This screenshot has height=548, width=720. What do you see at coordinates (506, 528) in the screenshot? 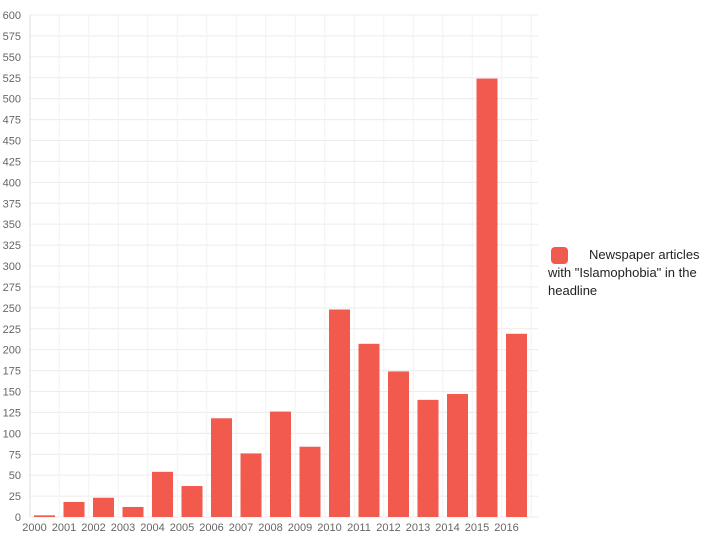
I see `x-tick-label: 2016` at bounding box center [506, 528].